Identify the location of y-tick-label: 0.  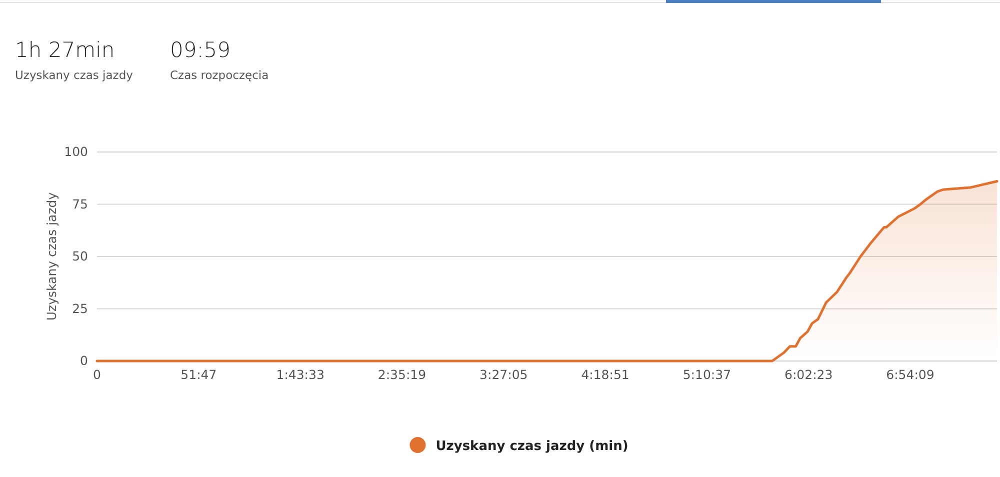
(84, 360).